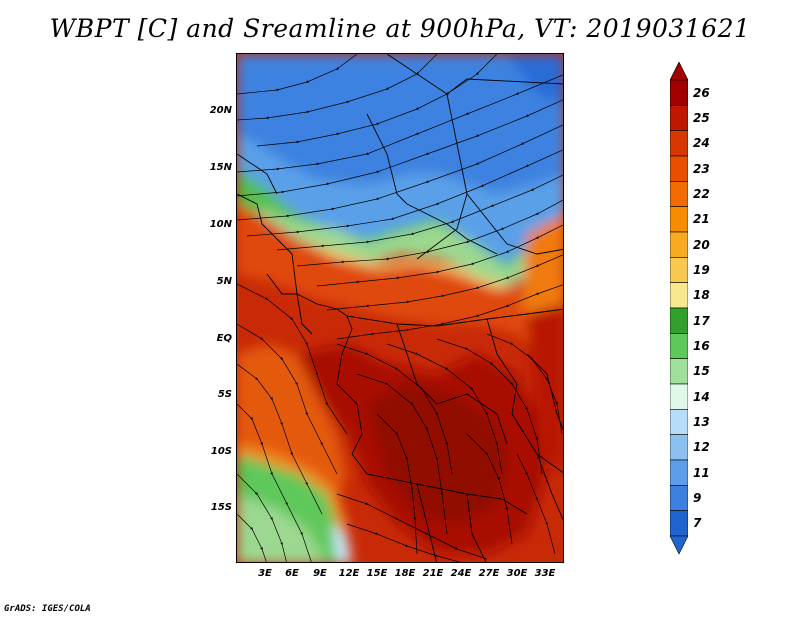  I want to click on colorbar-label: 14, so click(701, 396).